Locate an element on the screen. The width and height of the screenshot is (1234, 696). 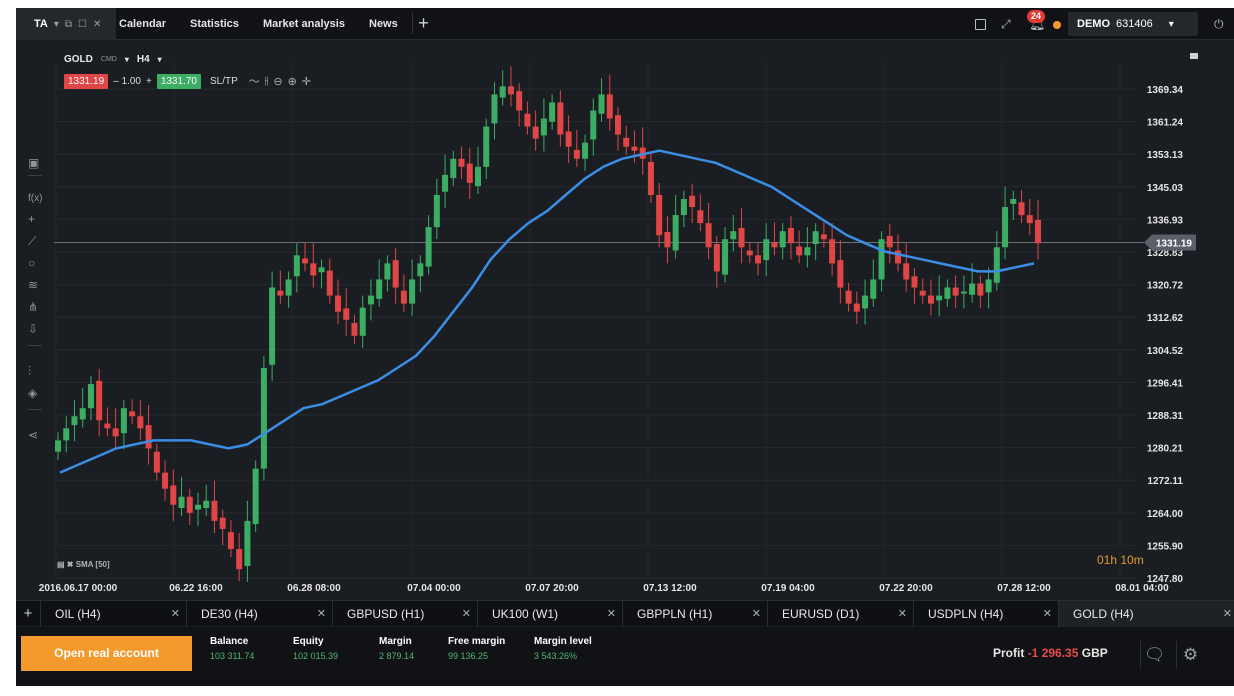
crosshair-icon: + is located at coordinates (32, 219).